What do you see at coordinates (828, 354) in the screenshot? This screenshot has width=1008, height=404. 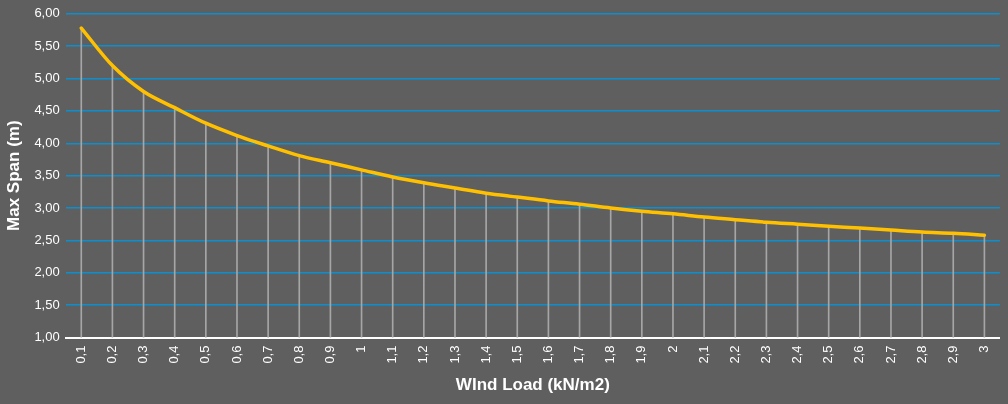 I see `x-tick-label: 2,5` at bounding box center [828, 354].